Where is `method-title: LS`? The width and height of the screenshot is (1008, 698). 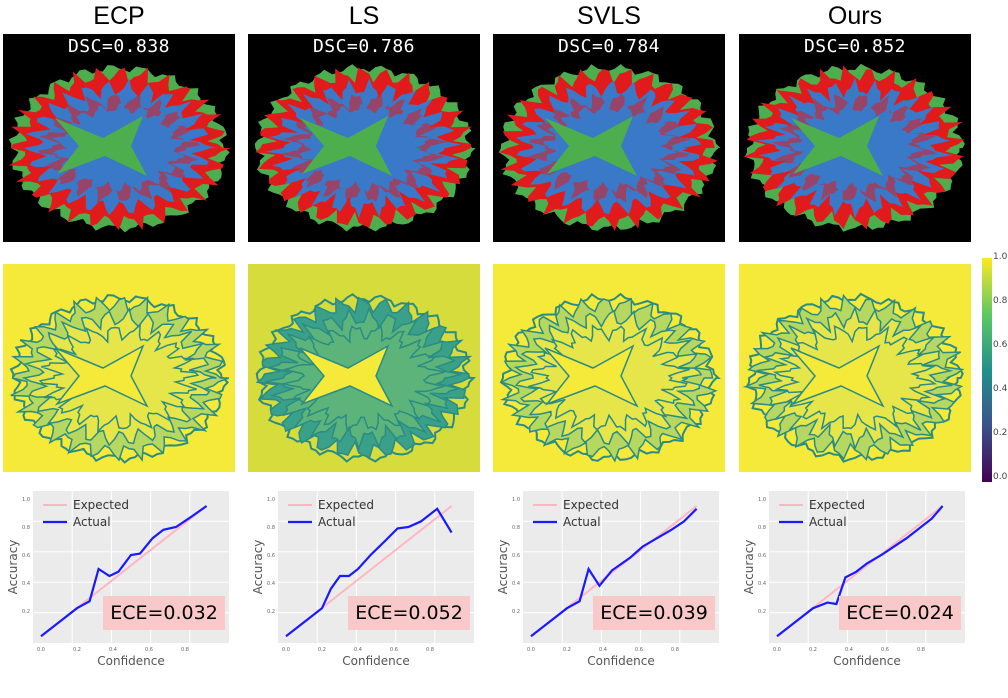
method-title: LS is located at coordinates (364, 16).